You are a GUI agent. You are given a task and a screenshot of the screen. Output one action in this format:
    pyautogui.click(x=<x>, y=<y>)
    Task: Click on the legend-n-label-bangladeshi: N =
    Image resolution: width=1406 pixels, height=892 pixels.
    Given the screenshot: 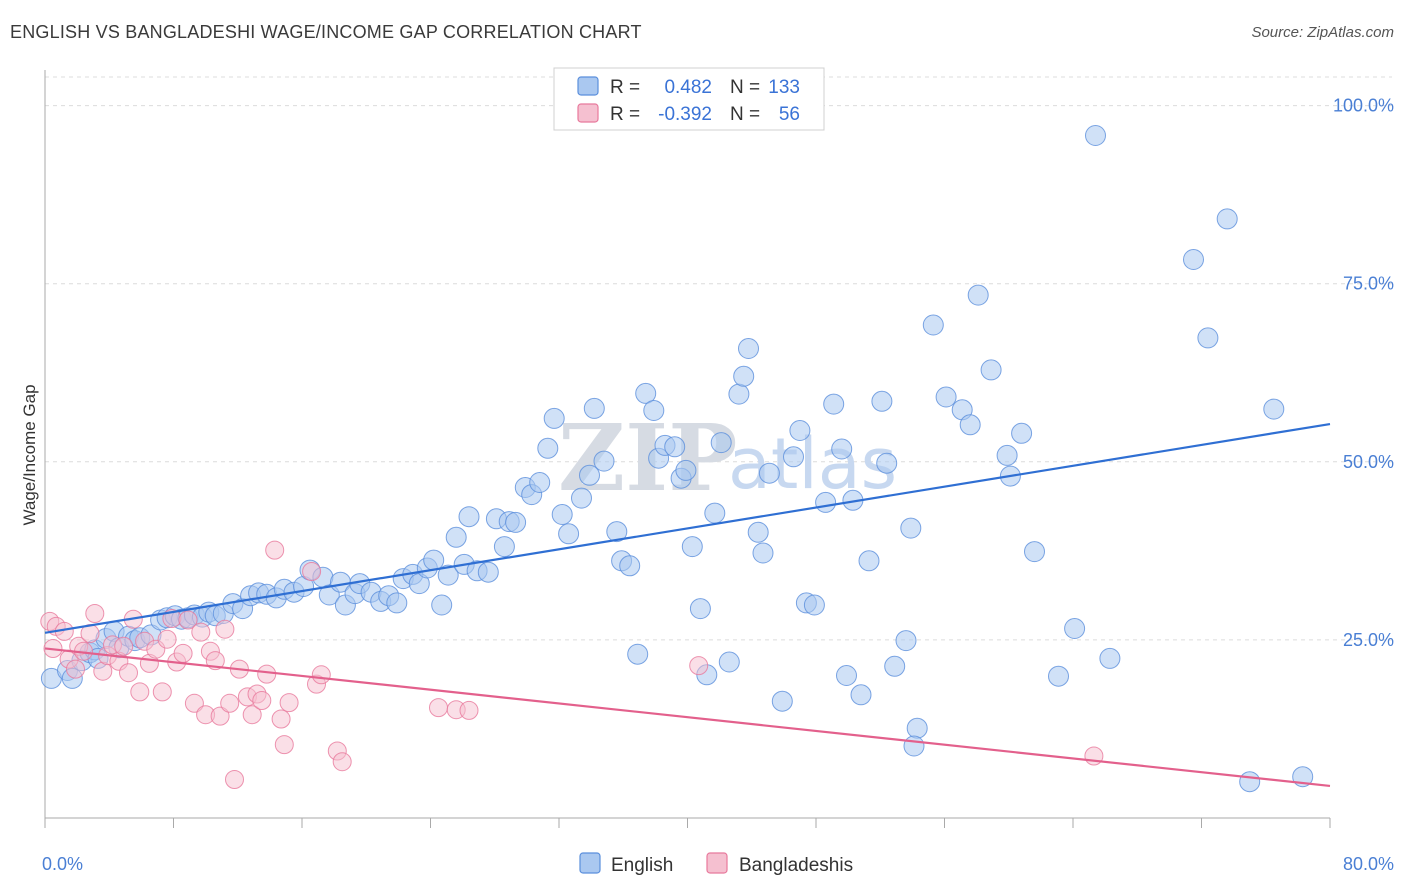 What is the action you would take?
    pyautogui.click(x=745, y=114)
    